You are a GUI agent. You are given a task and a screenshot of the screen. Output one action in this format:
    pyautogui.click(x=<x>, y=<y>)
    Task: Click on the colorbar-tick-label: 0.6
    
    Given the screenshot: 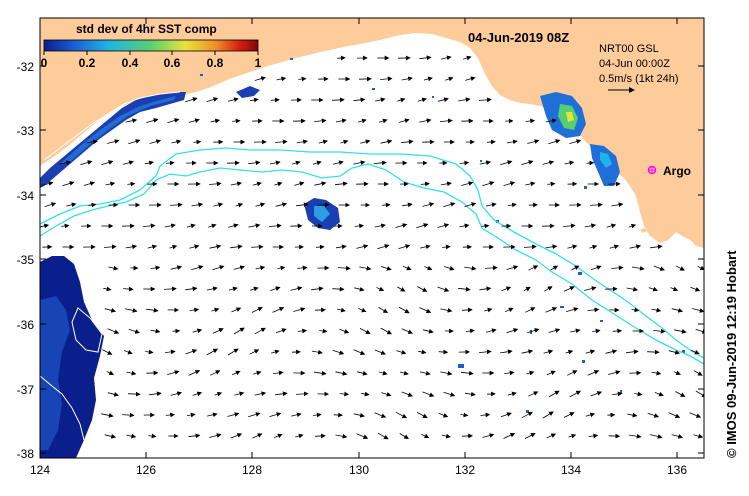 What is the action you would take?
    pyautogui.click(x=172, y=63)
    